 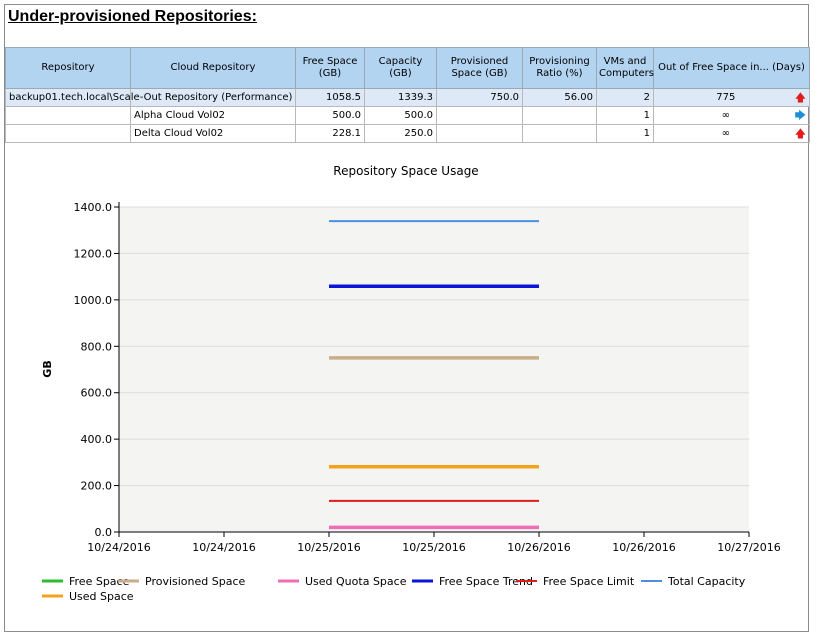 What do you see at coordinates (330, 68) in the screenshot?
I see `col-header-free-space: Free Space (GB)` at bounding box center [330, 68].